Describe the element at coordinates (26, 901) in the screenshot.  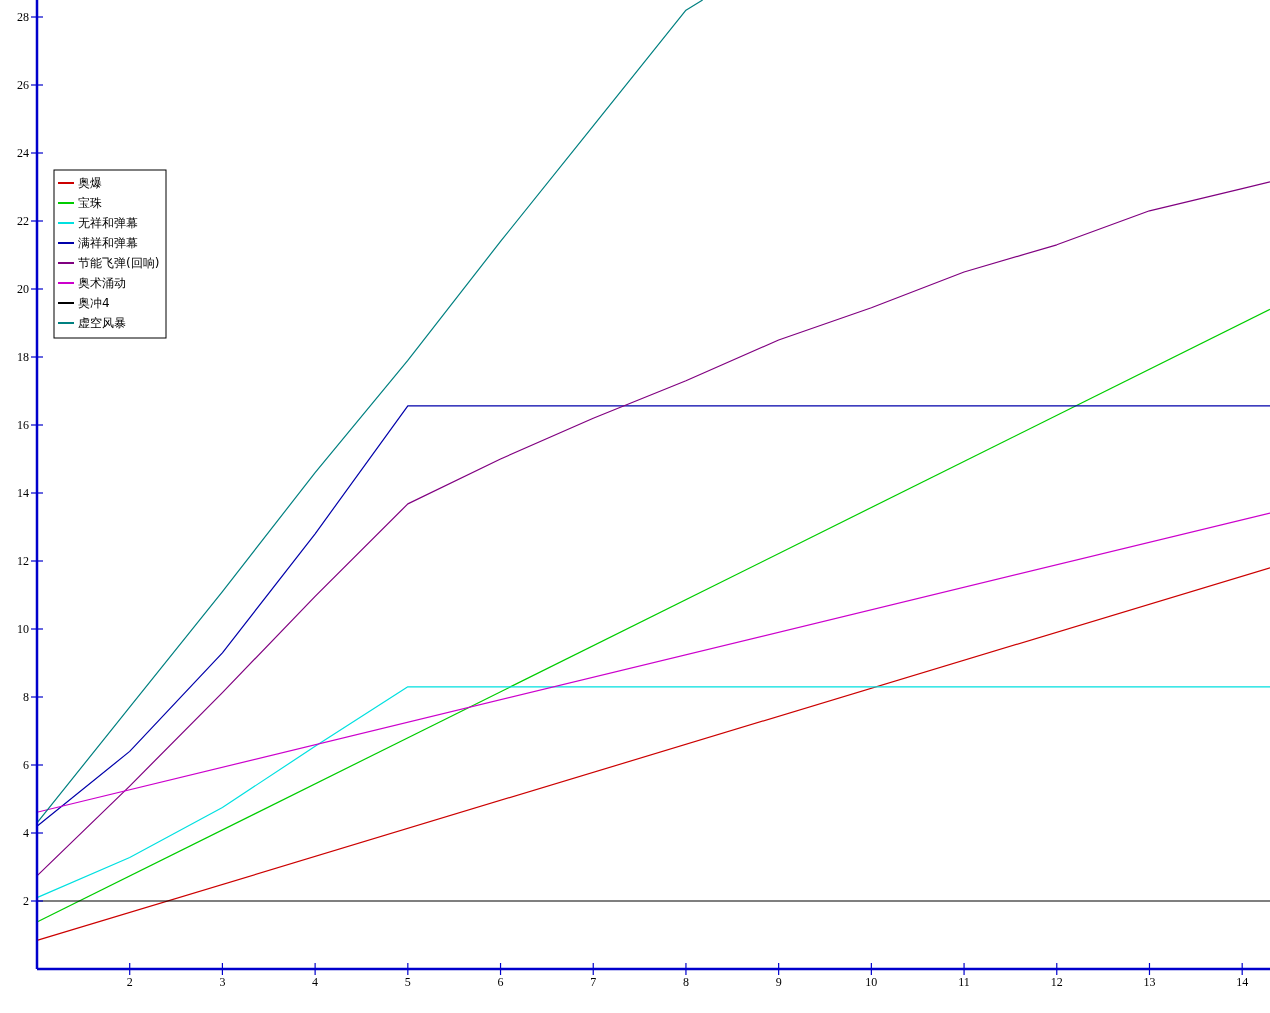
I see `y-tick-label: 2` at that location.